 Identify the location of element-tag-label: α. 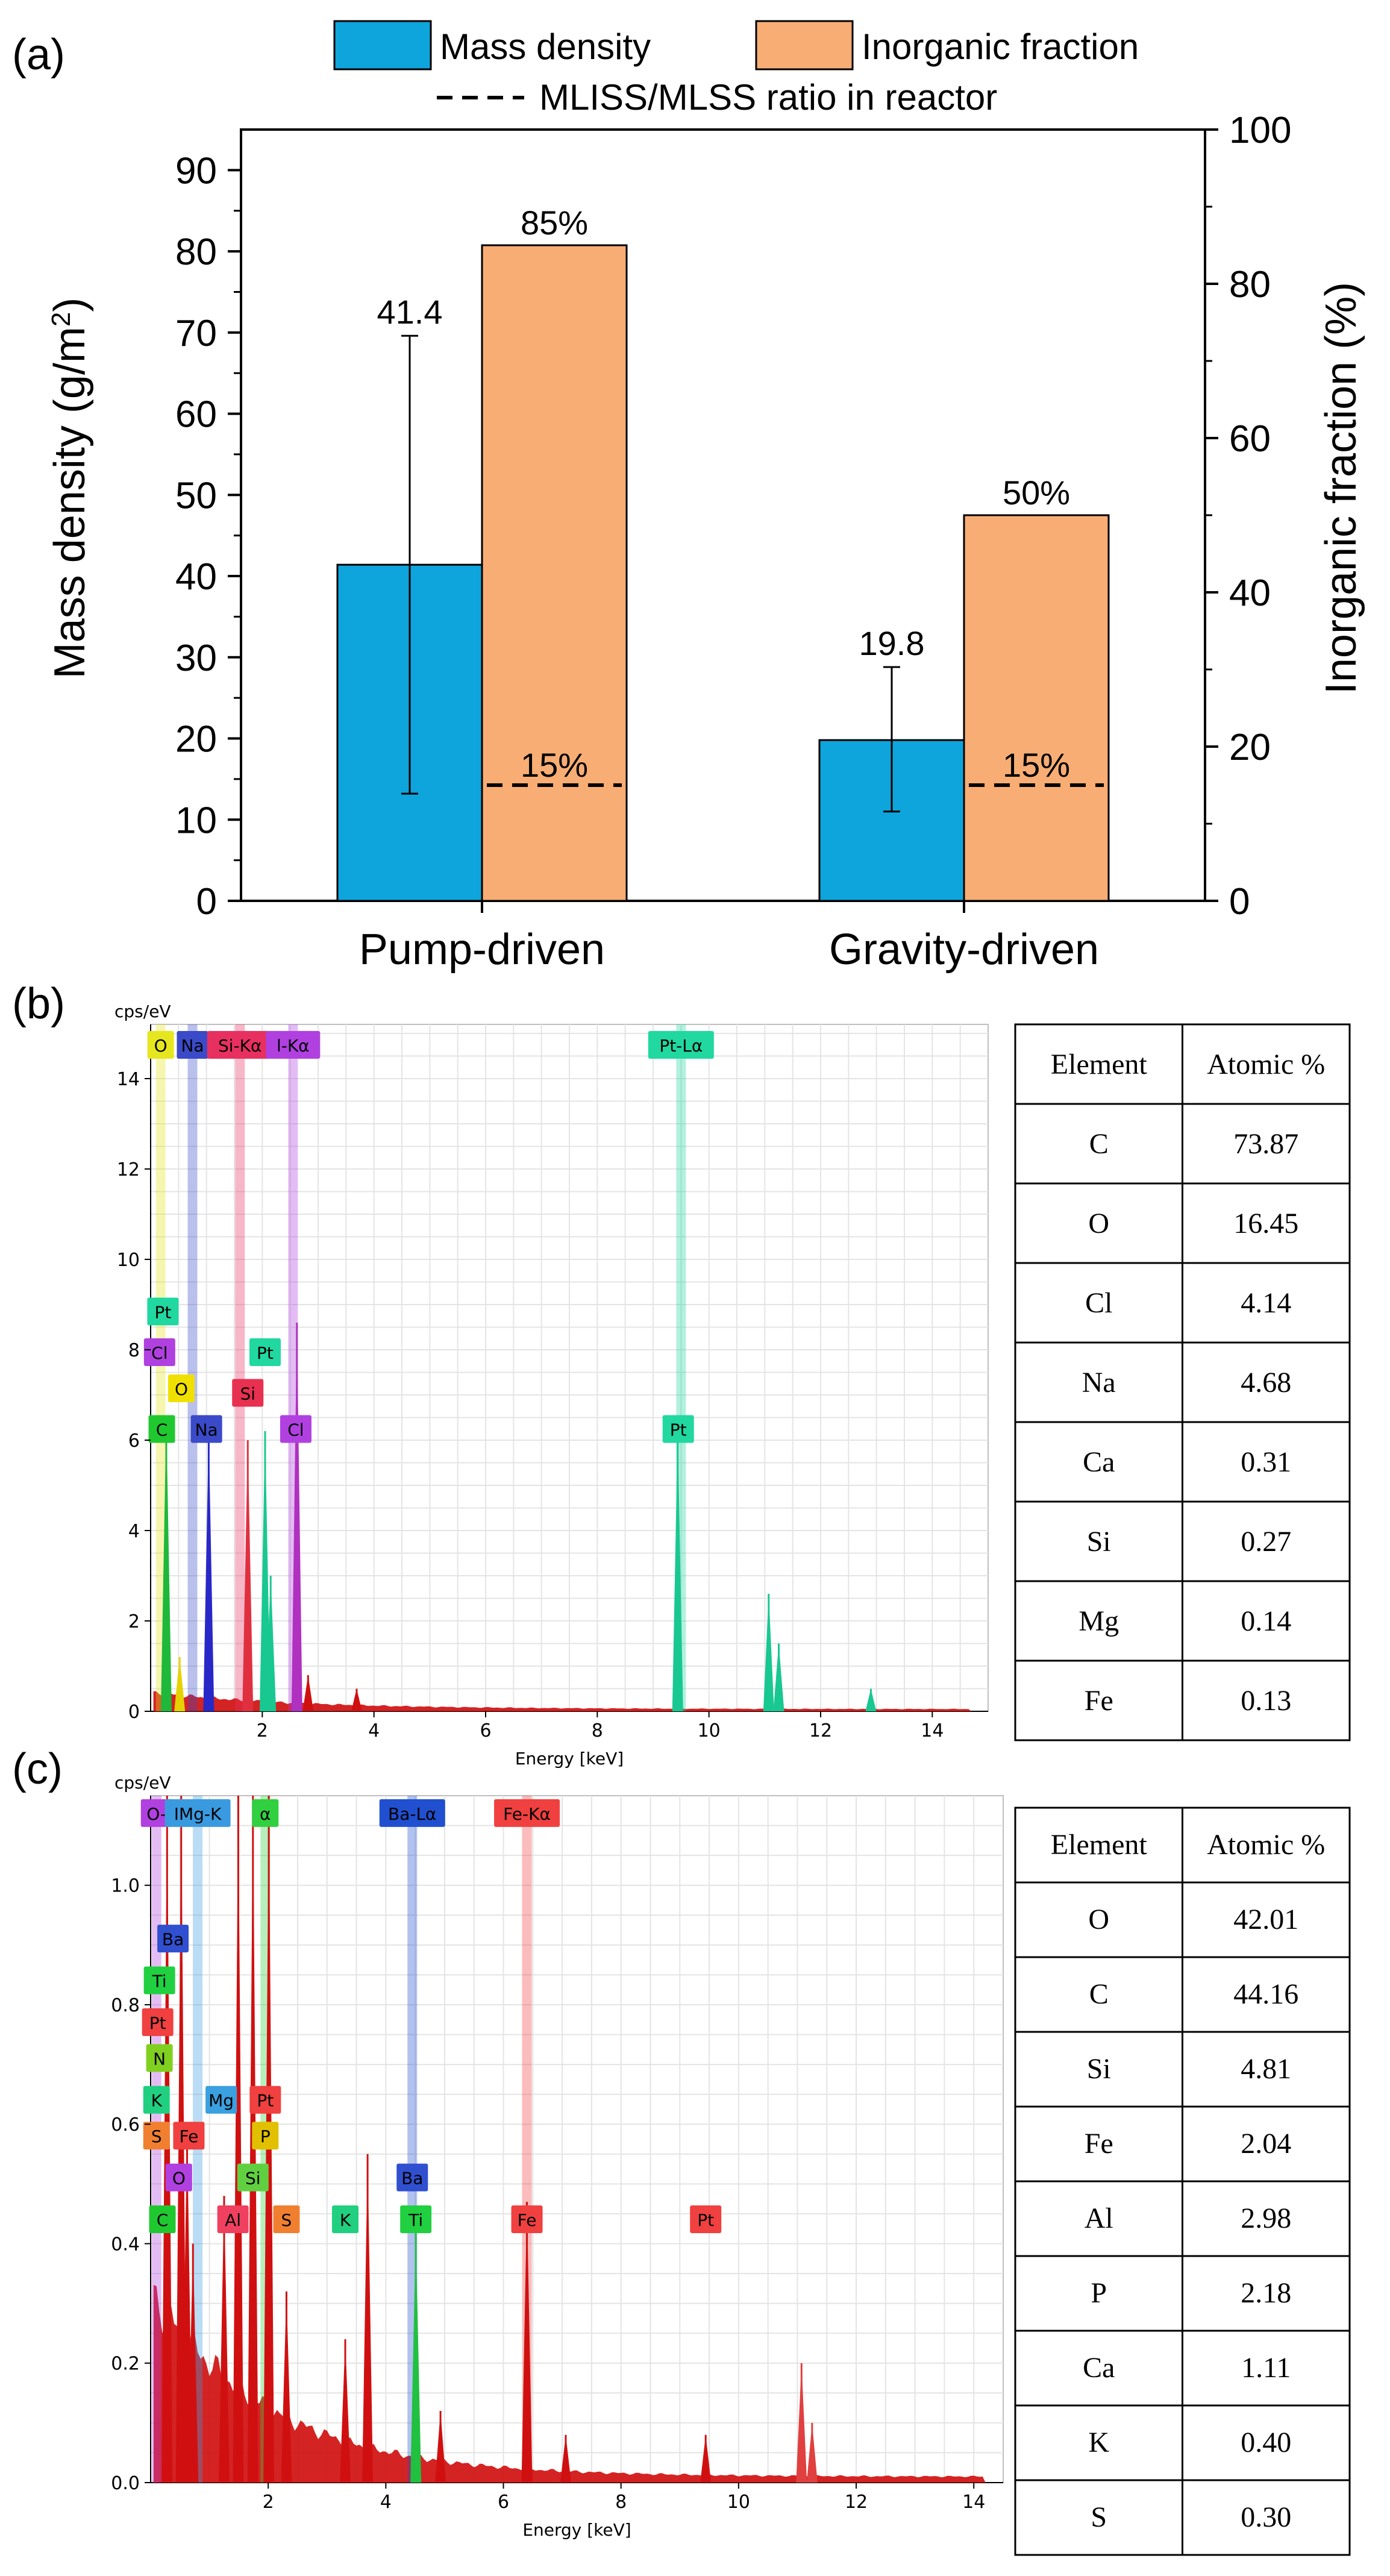
(265, 1814).